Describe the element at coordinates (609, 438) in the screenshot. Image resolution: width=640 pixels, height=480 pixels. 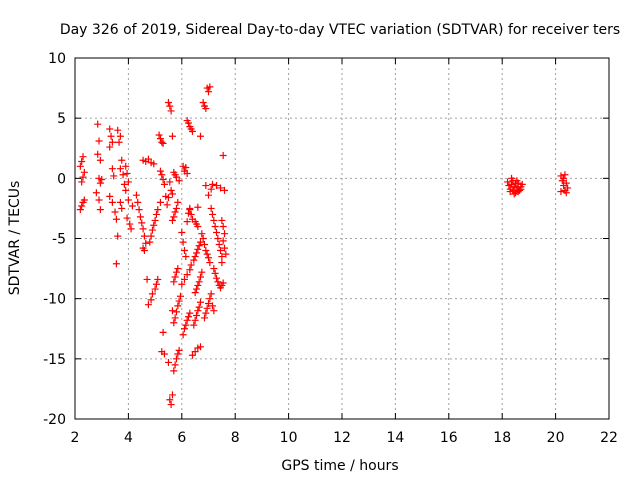
I see `x-tick-label: 22` at that location.